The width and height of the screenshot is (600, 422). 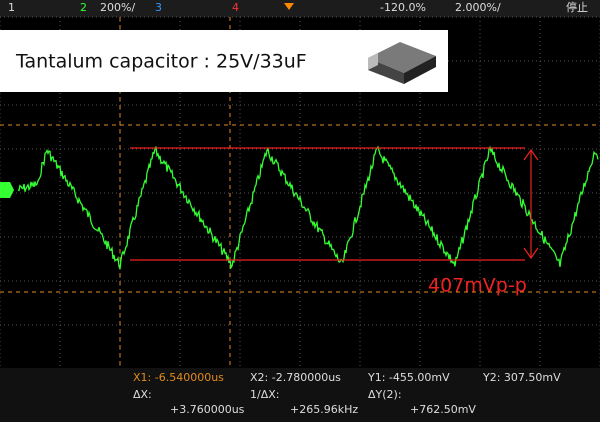 What do you see at coordinates (577, 7) in the screenshot?
I see `run-state: 停止` at bounding box center [577, 7].